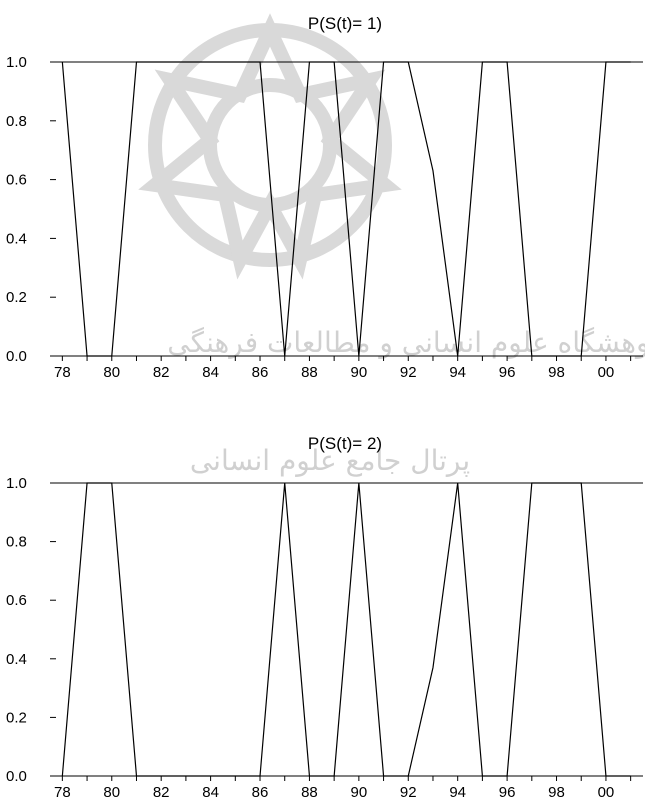 The height and width of the screenshot is (805, 645). What do you see at coordinates (330, 460) in the screenshot?
I see `watermark-text-2: پرتال جامع علوم انسانی` at bounding box center [330, 460].